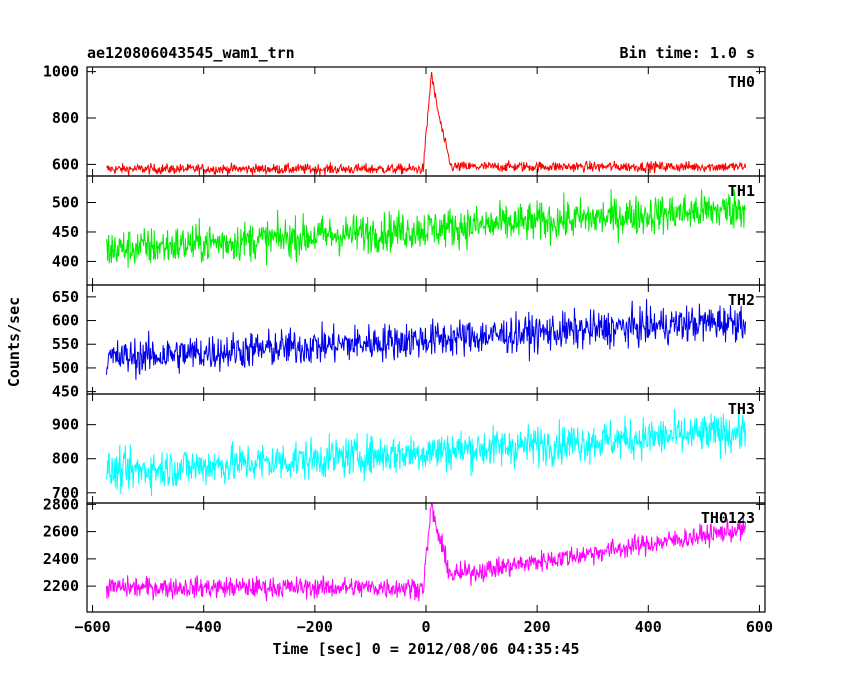 This screenshot has height=680, width=850. I want to click on x-tick-label: −600, so click(92, 627).